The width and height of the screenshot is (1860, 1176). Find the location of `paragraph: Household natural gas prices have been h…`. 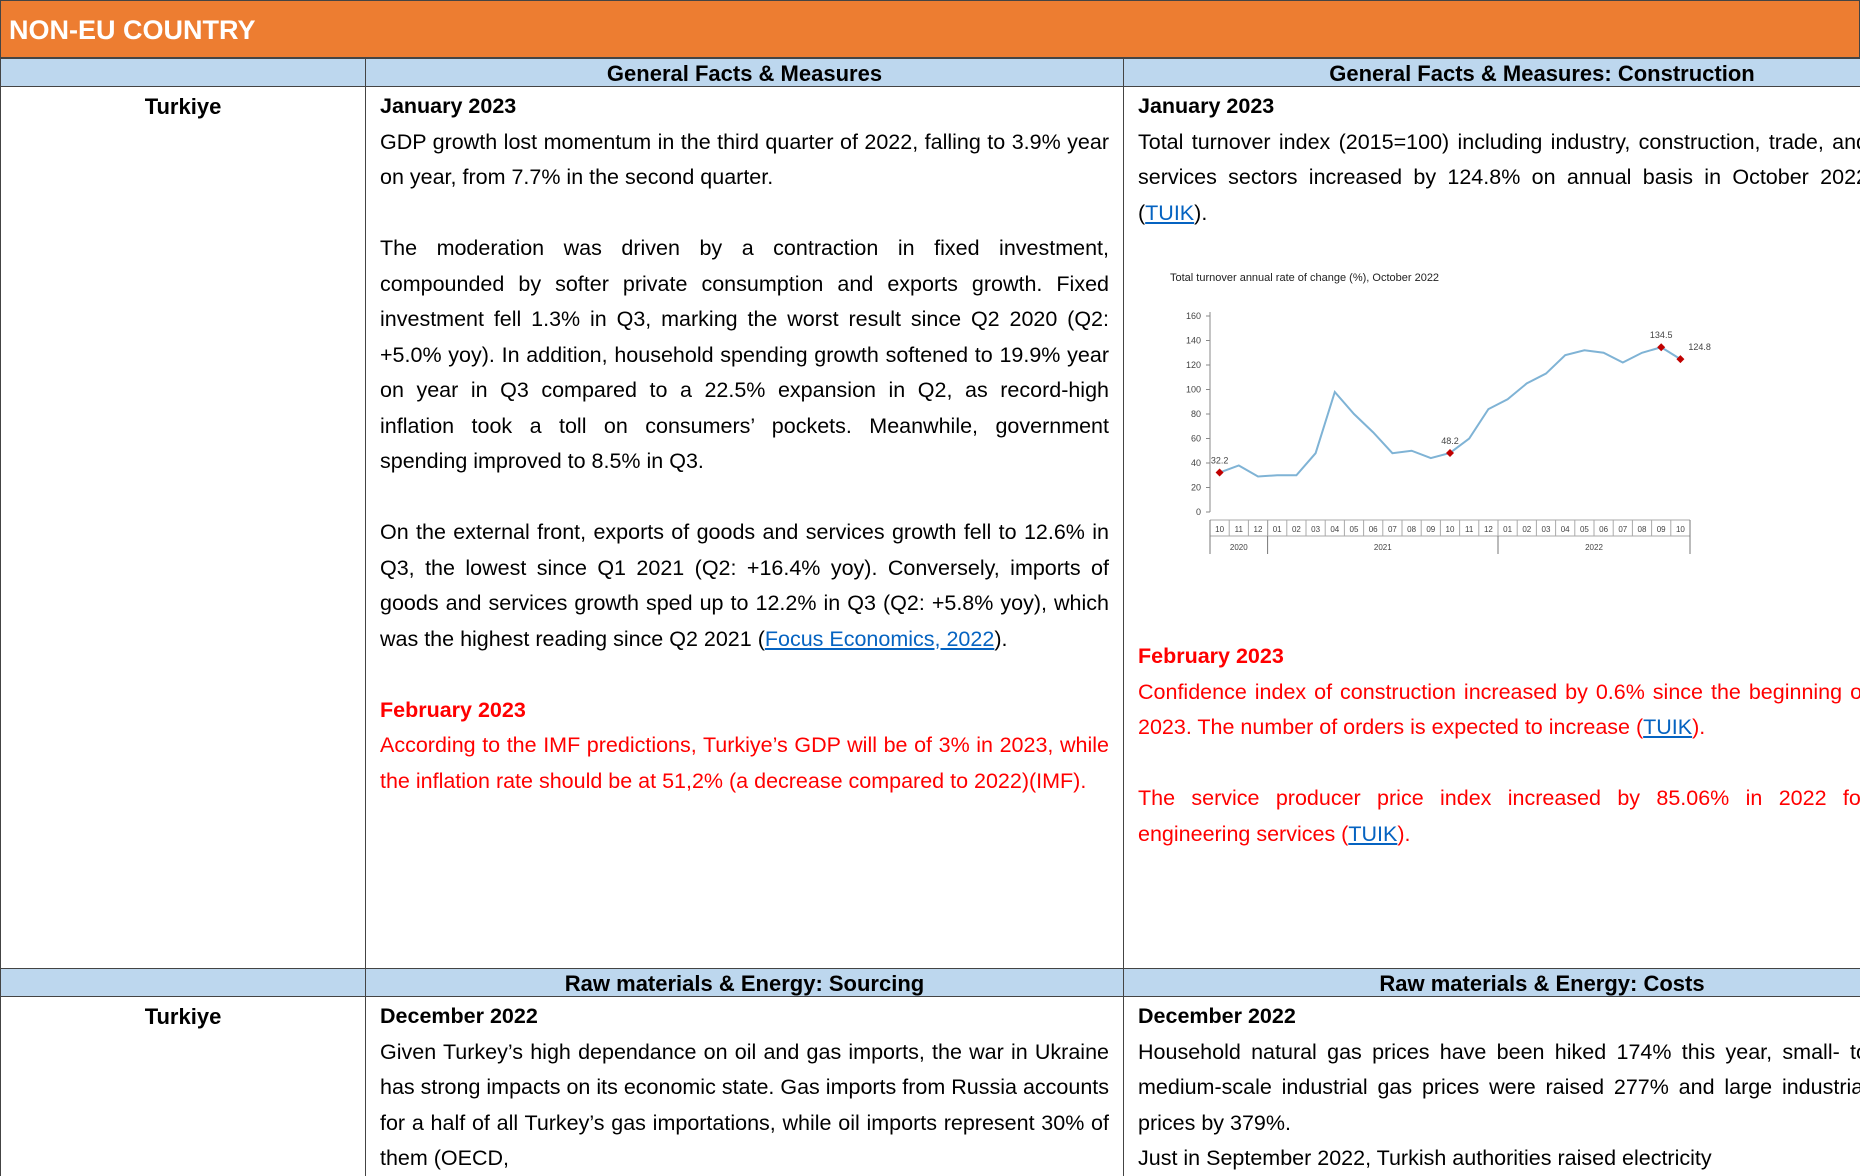

paragraph: Household natural gas prices have been h… is located at coordinates (1499, 1088).